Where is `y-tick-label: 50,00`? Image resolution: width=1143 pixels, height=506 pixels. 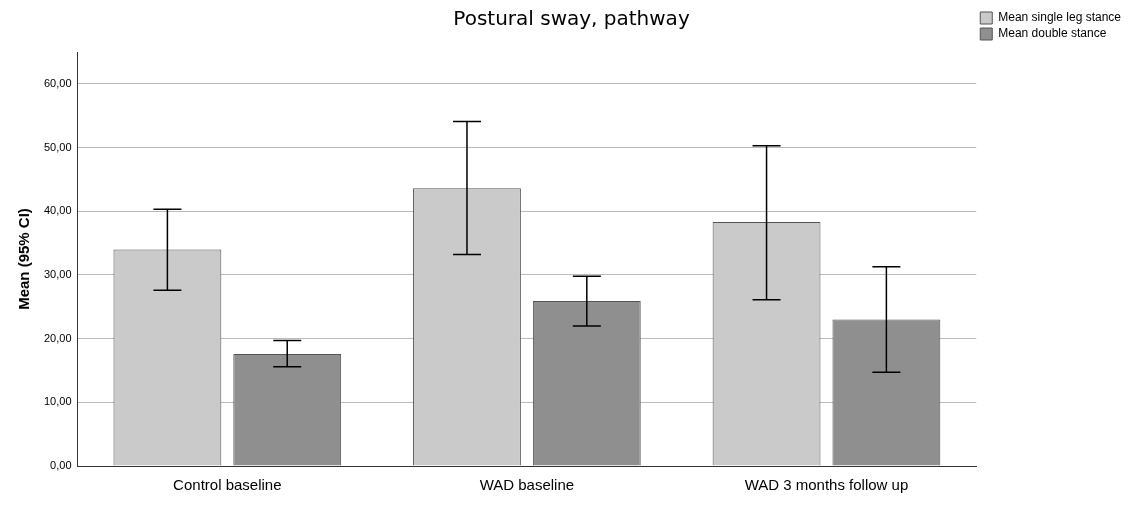
y-tick-label: 50,00 is located at coordinates (58, 146).